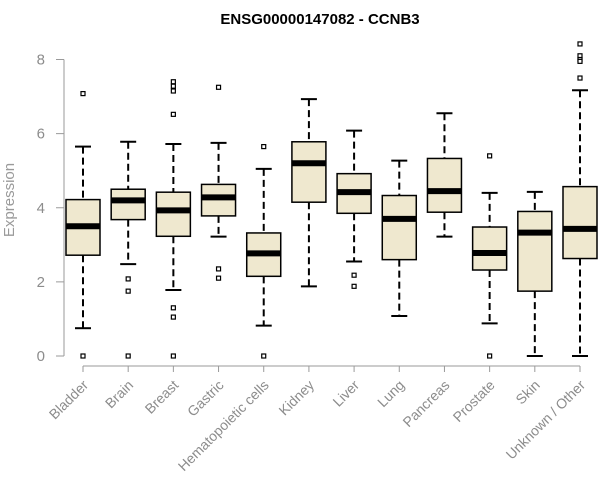  I want to click on x-tick-label: Lung, so click(390, 393).